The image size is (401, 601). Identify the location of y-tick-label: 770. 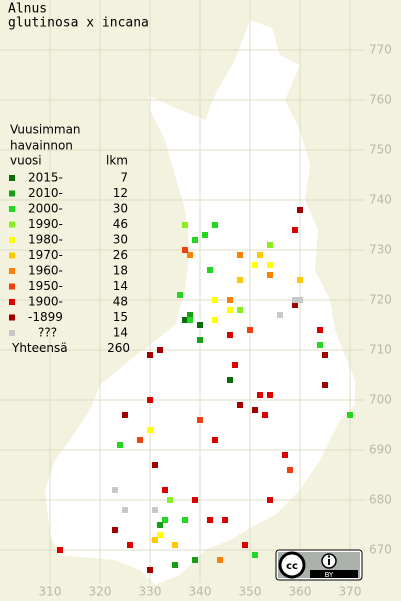
(380, 50).